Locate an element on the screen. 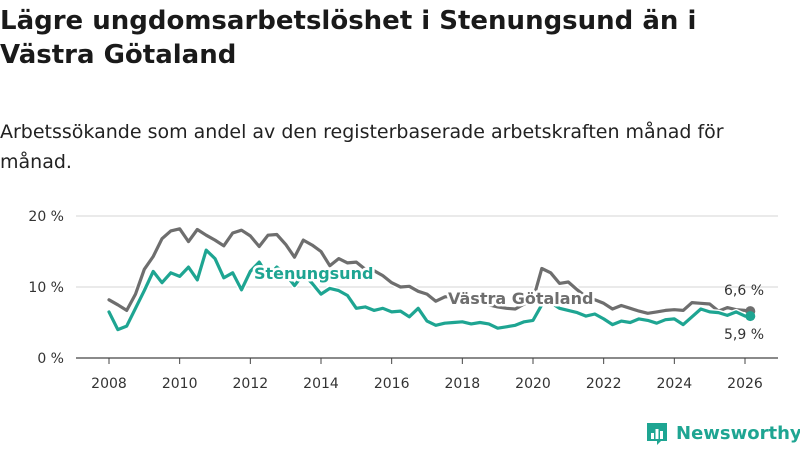 Image resolution: width=800 pixels, height=450 pixels. series-label-vastra-gotaland: Västra Götaland is located at coordinates (520, 298).